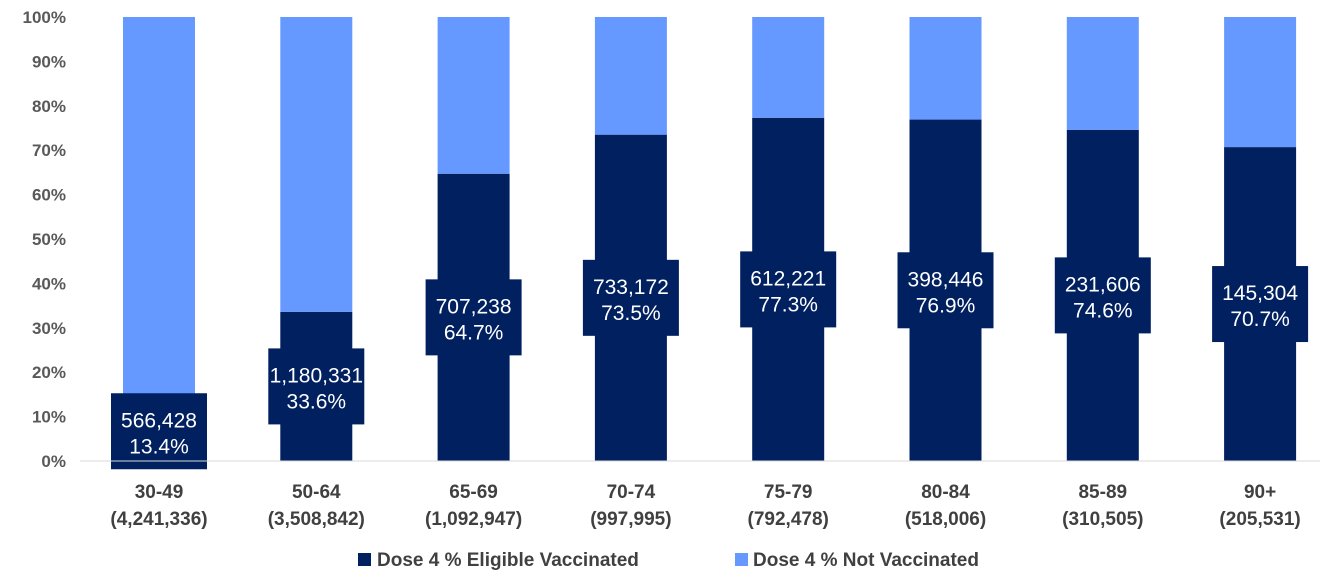 The width and height of the screenshot is (1334, 582). Describe the element at coordinates (53, 461) in the screenshot. I see `y-tick-label: 0%` at that location.